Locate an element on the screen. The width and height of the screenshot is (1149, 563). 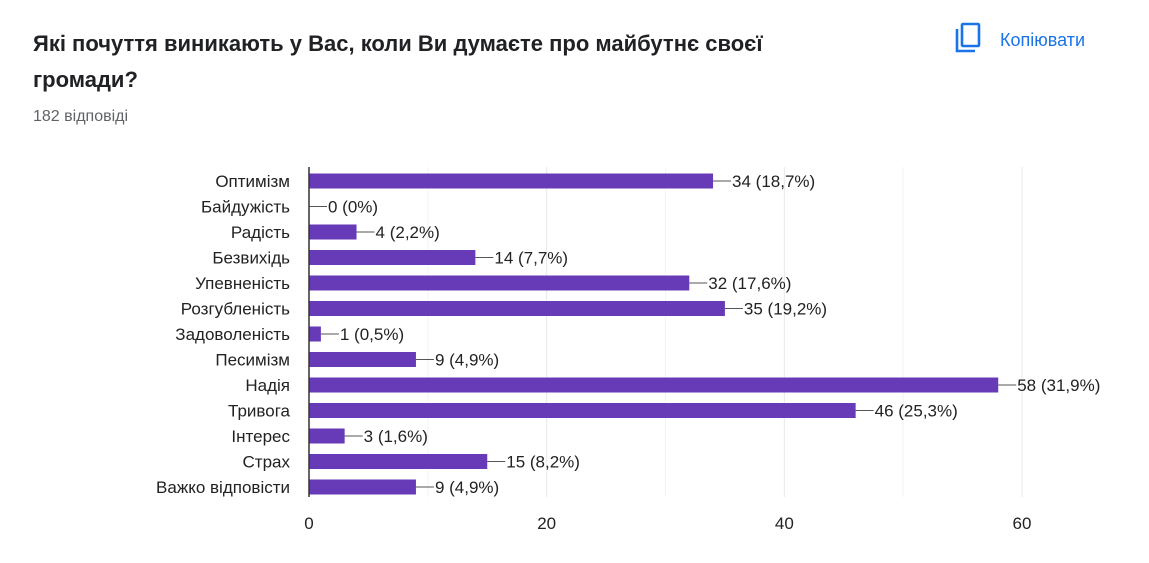
data-label: 46 (25,3%) is located at coordinates (916, 411).